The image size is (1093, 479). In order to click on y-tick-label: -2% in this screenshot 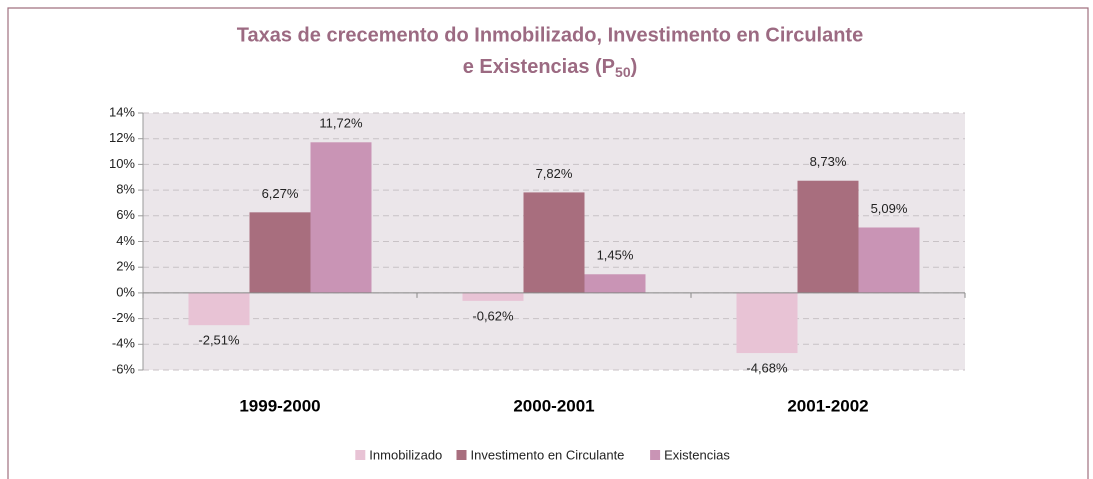, I will do `click(124, 317)`.